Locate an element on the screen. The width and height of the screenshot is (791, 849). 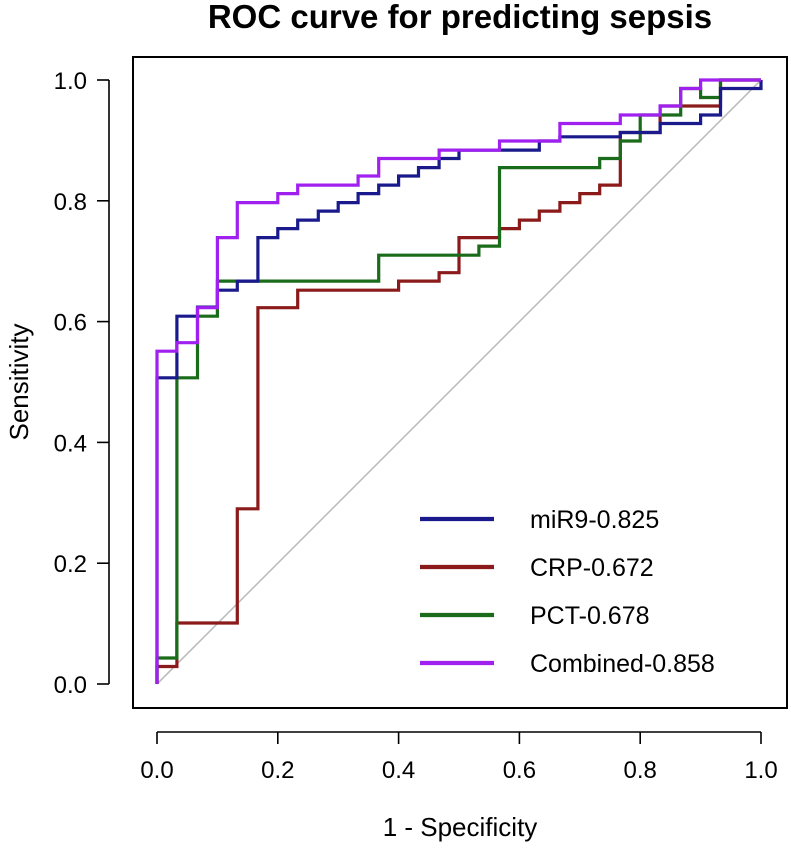
legend-label-combined: Combined-0.858 is located at coordinates (622, 664).